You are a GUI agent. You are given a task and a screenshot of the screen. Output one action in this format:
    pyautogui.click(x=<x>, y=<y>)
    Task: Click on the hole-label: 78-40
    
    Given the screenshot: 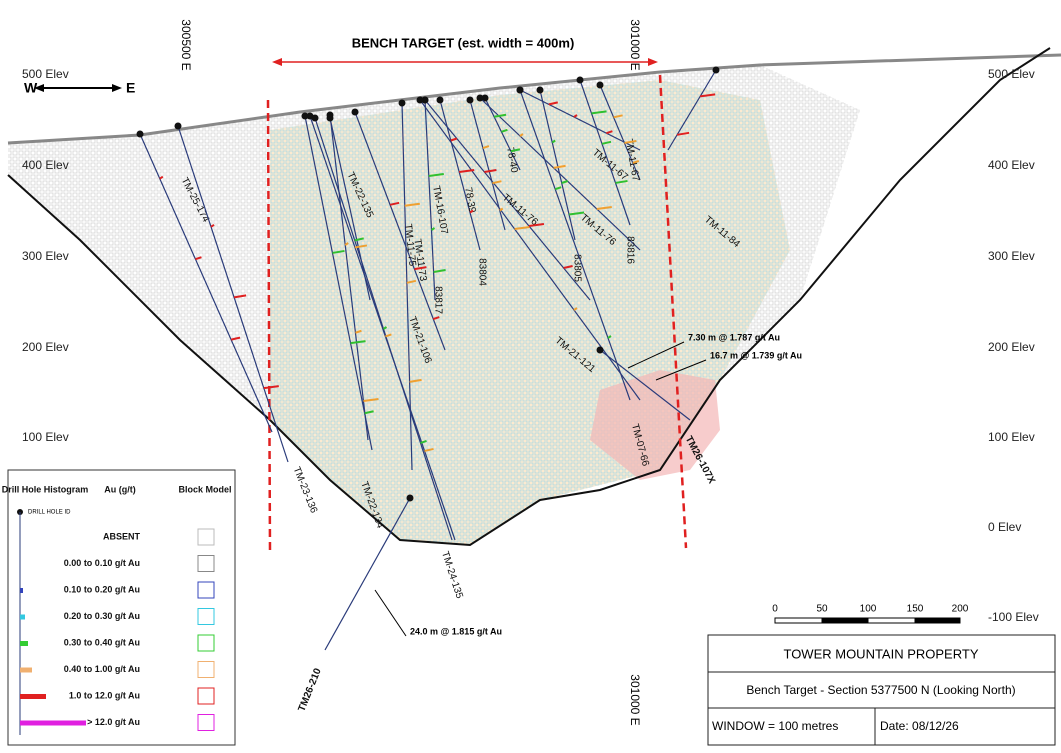 What is the action you would take?
    pyautogui.click(x=511, y=160)
    